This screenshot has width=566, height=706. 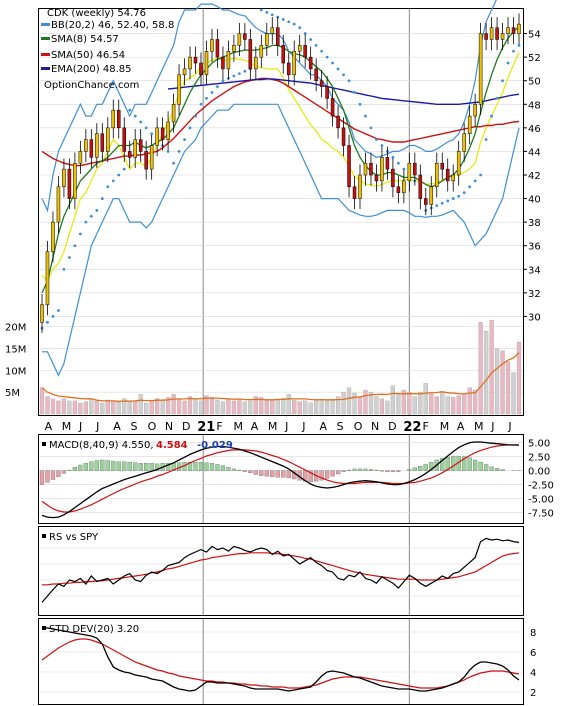 I want to click on std-line, so click(x=280, y=659).